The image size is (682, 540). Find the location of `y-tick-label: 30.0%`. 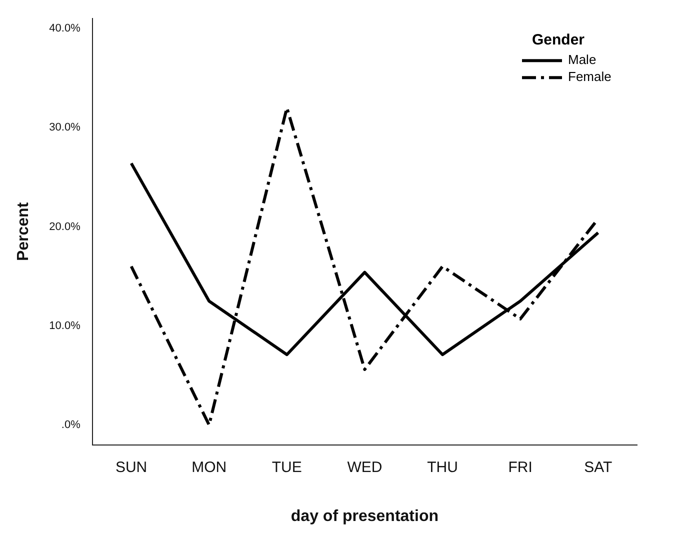

y-tick-label: 30.0% is located at coordinates (65, 128).